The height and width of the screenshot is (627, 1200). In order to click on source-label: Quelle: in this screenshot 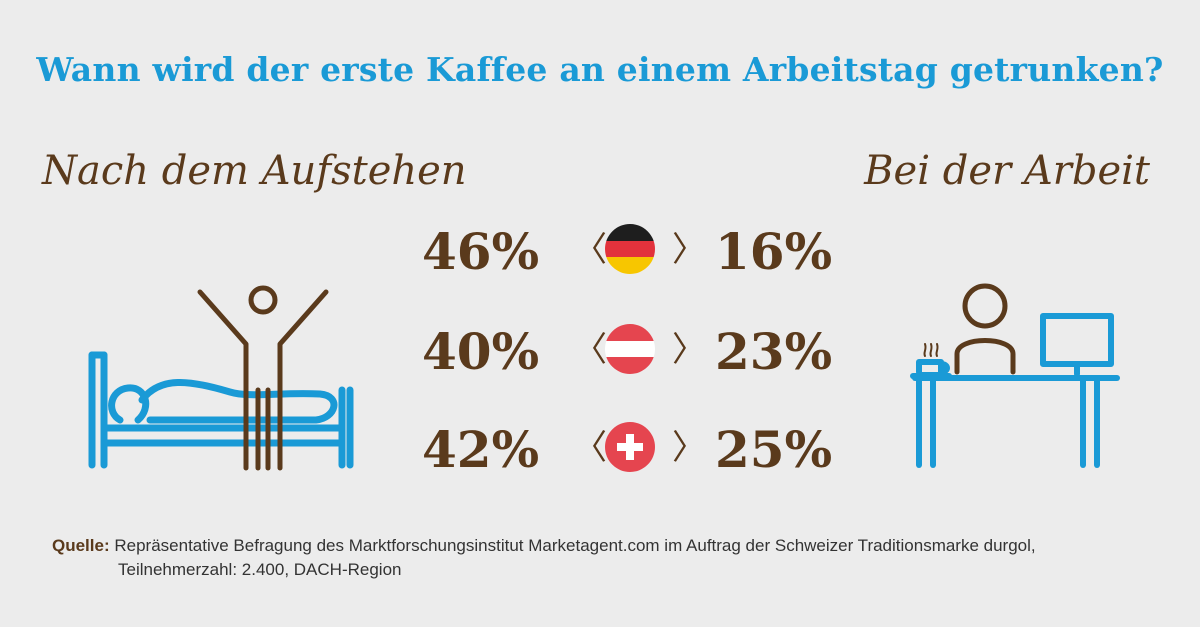, I will do `click(81, 545)`.